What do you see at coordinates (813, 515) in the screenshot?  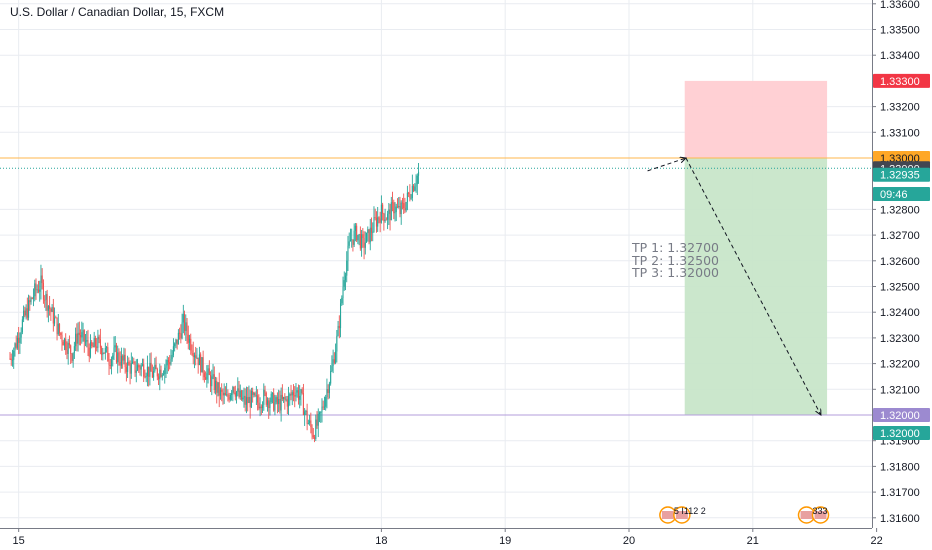 I see `event-marker: 333` at bounding box center [813, 515].